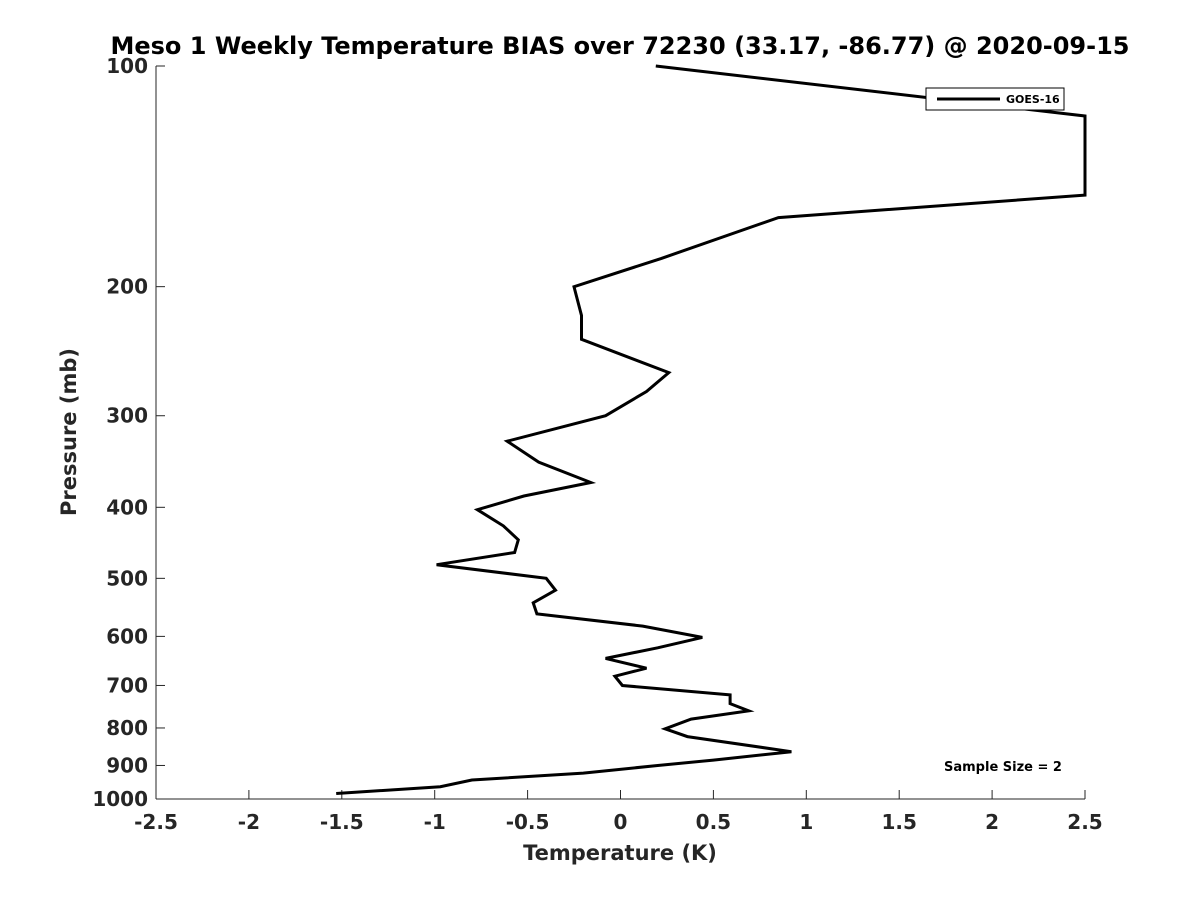 This screenshot has width=1200, height=900. What do you see at coordinates (621, 822) in the screenshot?
I see `x-tick-label: 0` at bounding box center [621, 822].